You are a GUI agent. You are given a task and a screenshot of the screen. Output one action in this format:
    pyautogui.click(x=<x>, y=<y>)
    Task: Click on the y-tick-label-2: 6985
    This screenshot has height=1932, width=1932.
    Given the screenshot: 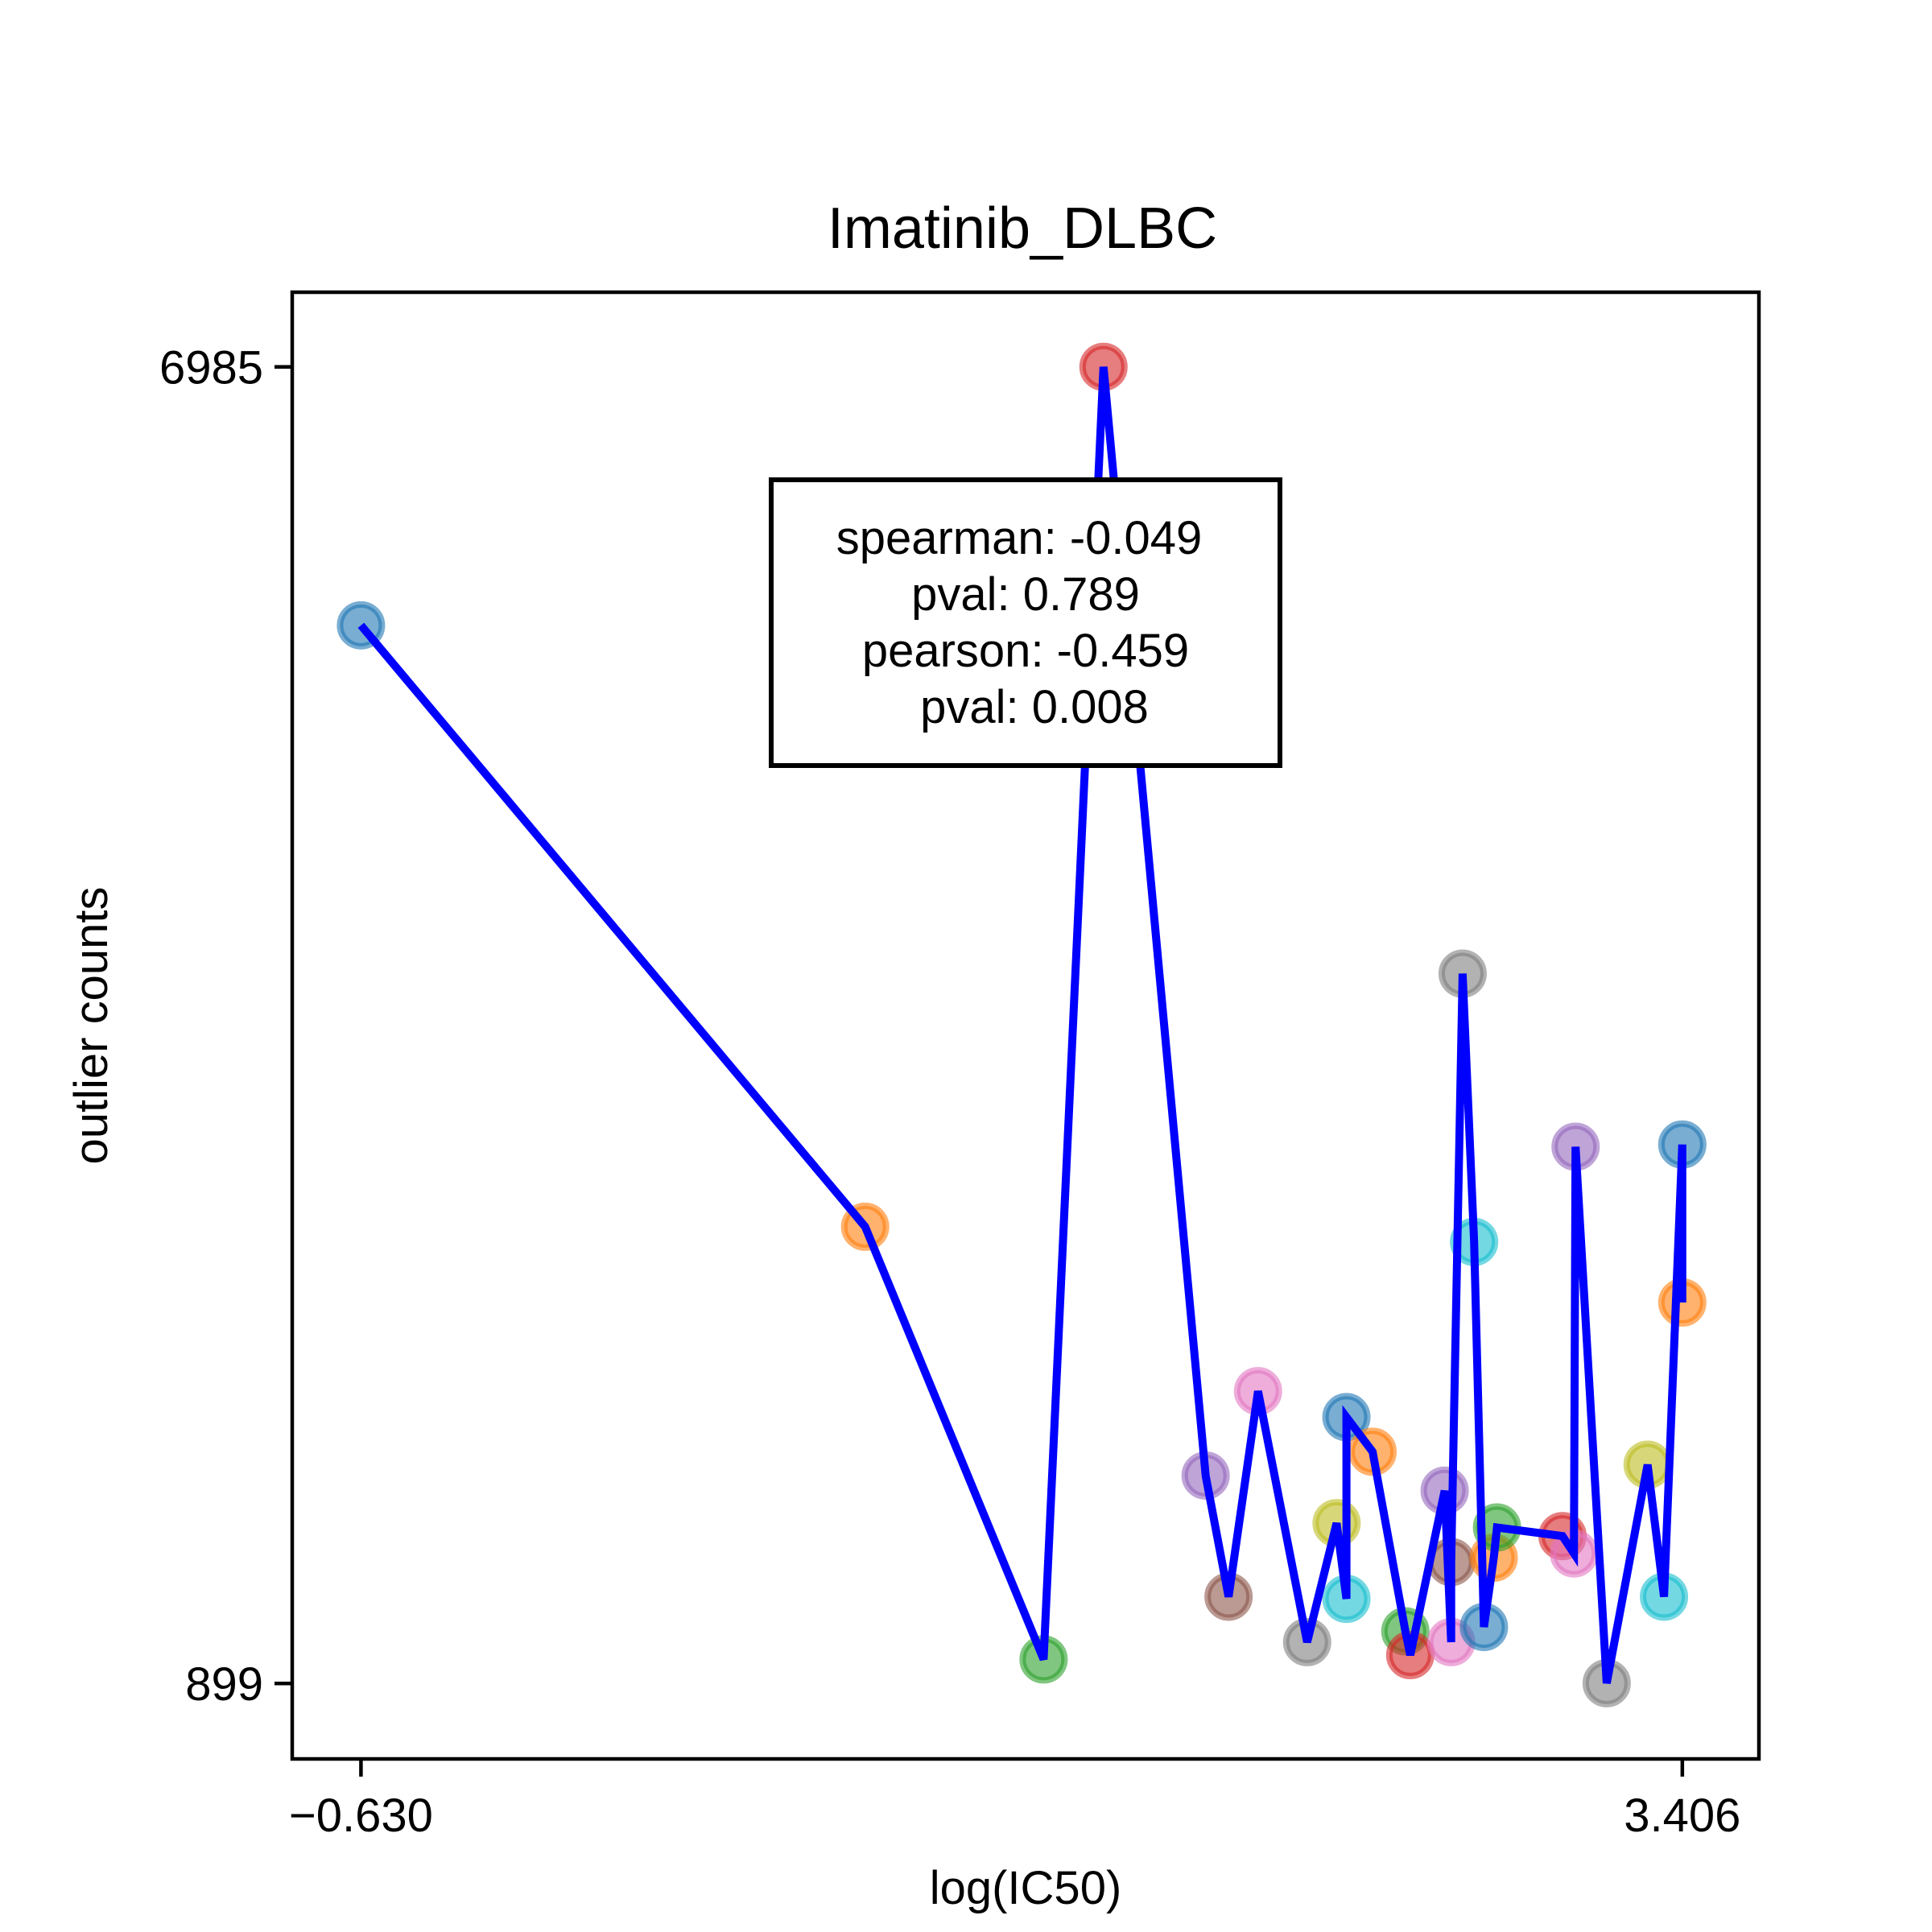 What is the action you would take?
    pyautogui.click(x=211, y=368)
    